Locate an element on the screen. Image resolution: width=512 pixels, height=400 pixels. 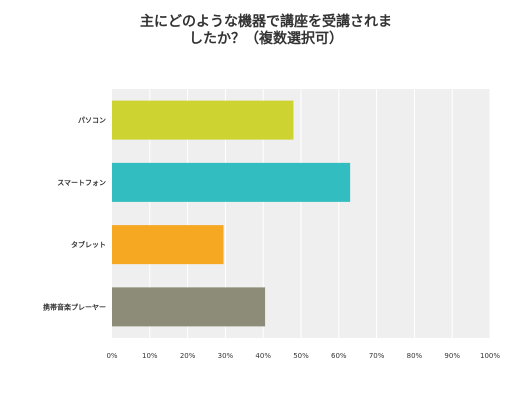
category-label: パソコン is located at coordinates (92, 120).